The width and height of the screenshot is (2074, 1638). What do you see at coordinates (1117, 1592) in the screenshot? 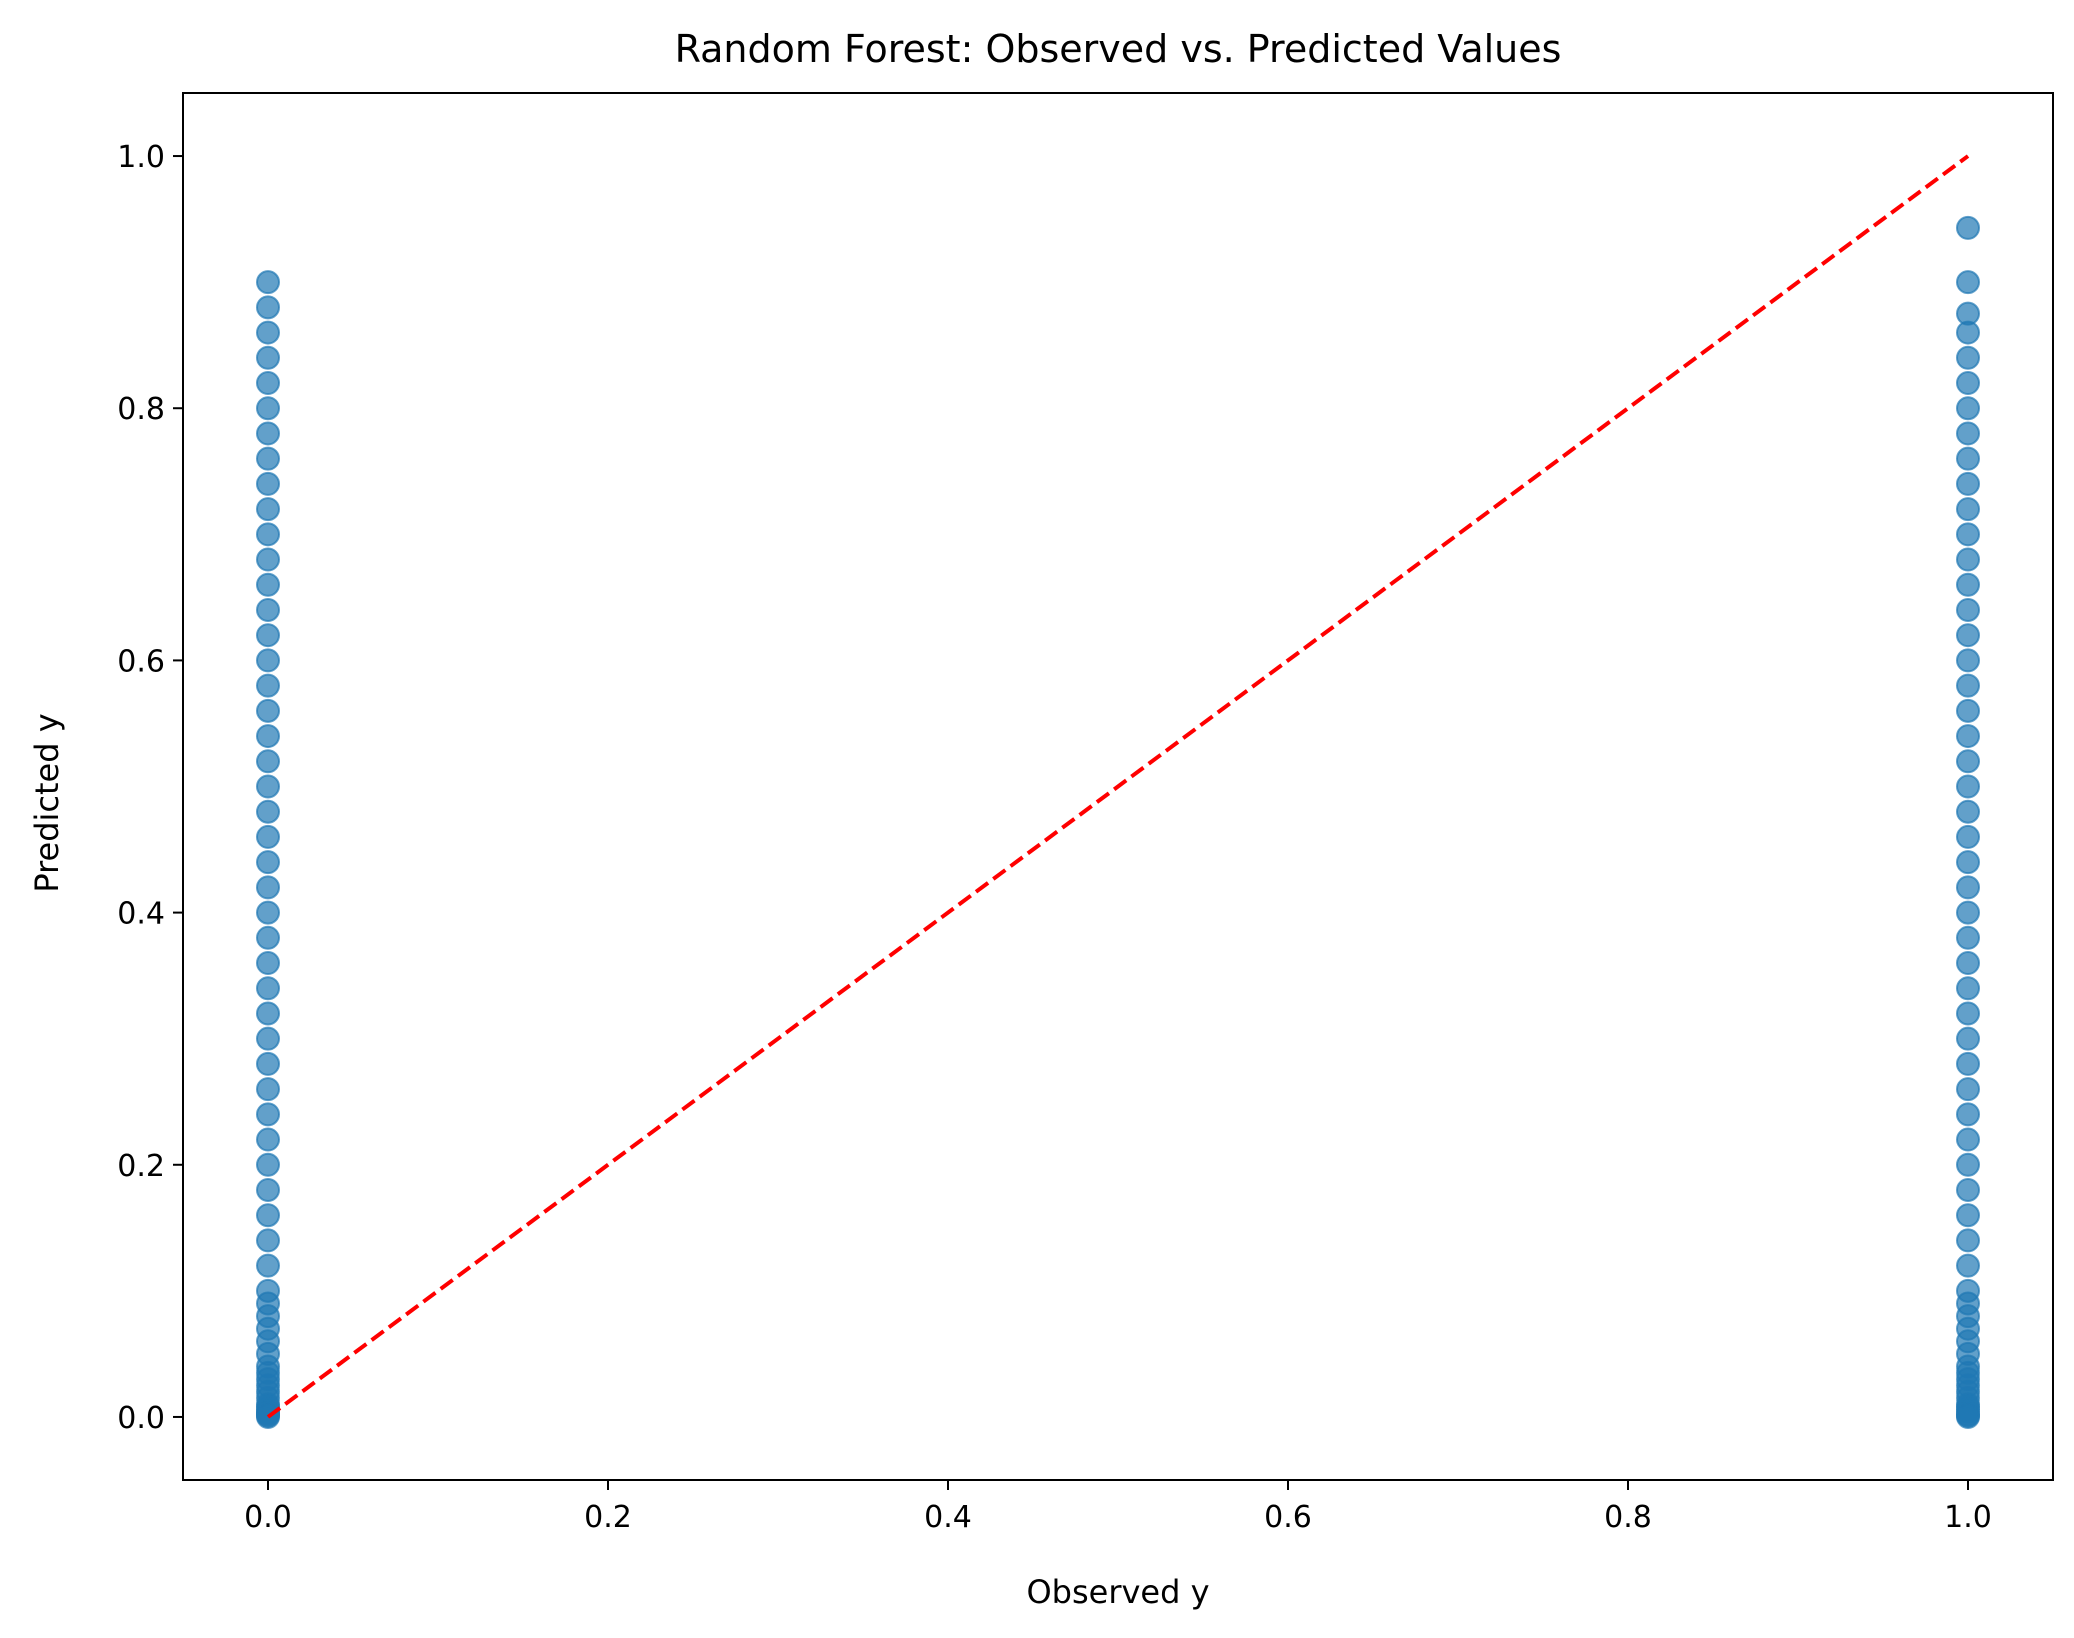
I see `x-axis-label: Observed y` at bounding box center [1117, 1592].